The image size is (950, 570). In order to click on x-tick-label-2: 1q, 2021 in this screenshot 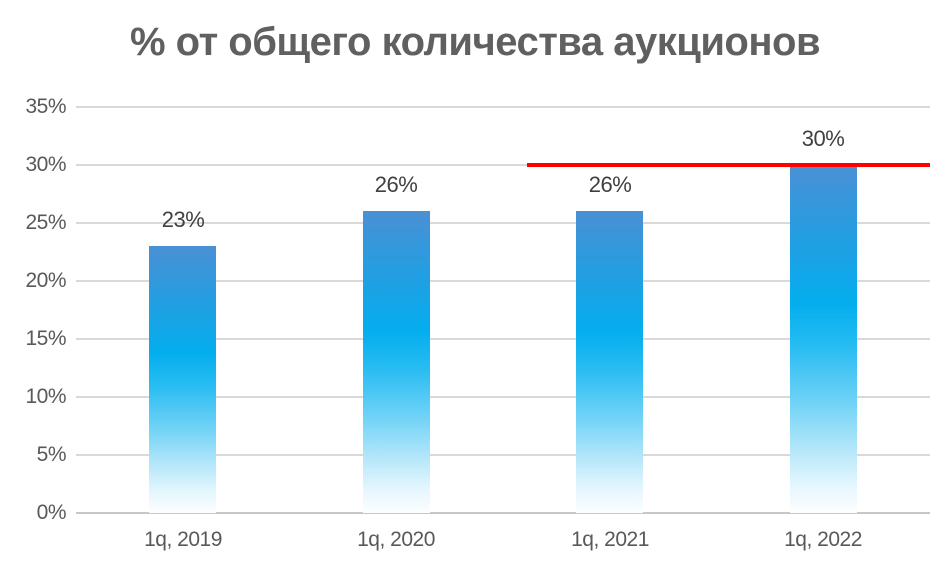, I will do `click(610, 539)`.